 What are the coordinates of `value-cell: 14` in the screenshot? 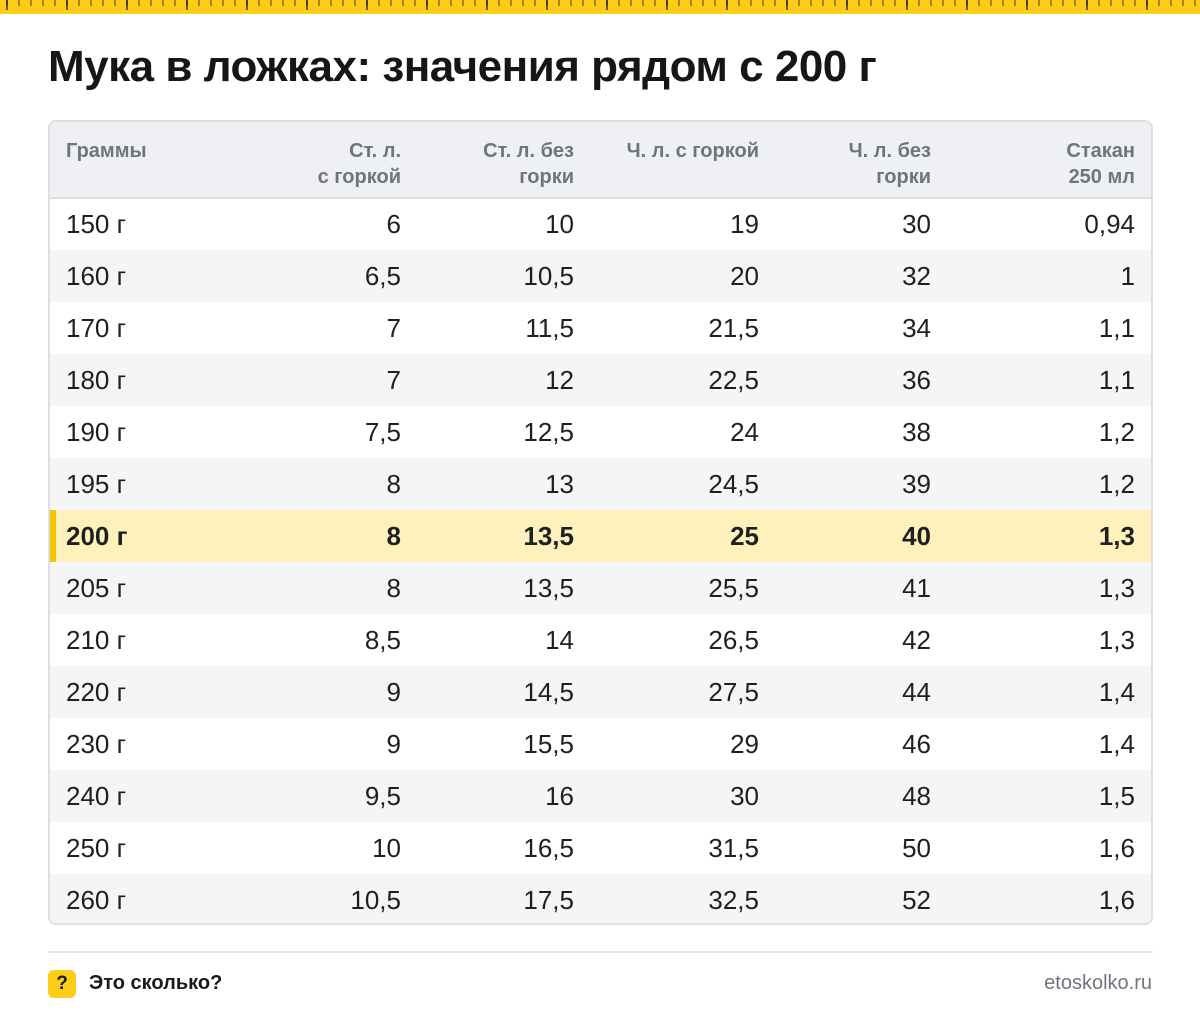 It's located at (559, 639).